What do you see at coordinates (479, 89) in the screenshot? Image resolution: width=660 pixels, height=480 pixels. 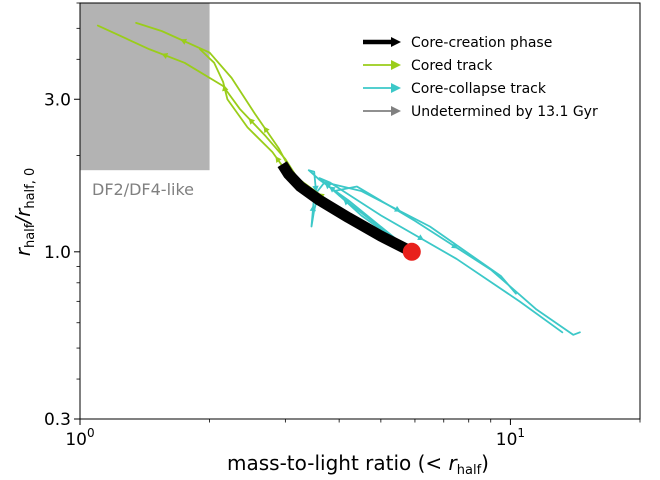 I see `legend-label: Core-collapse track` at bounding box center [479, 89].